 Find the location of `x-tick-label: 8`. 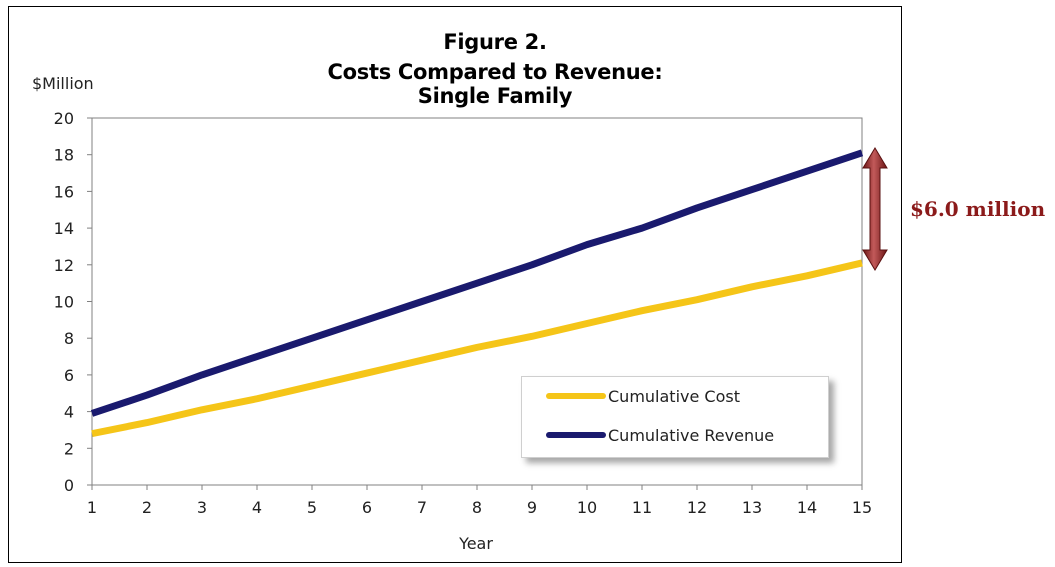

x-tick-label: 8 is located at coordinates (477, 507).